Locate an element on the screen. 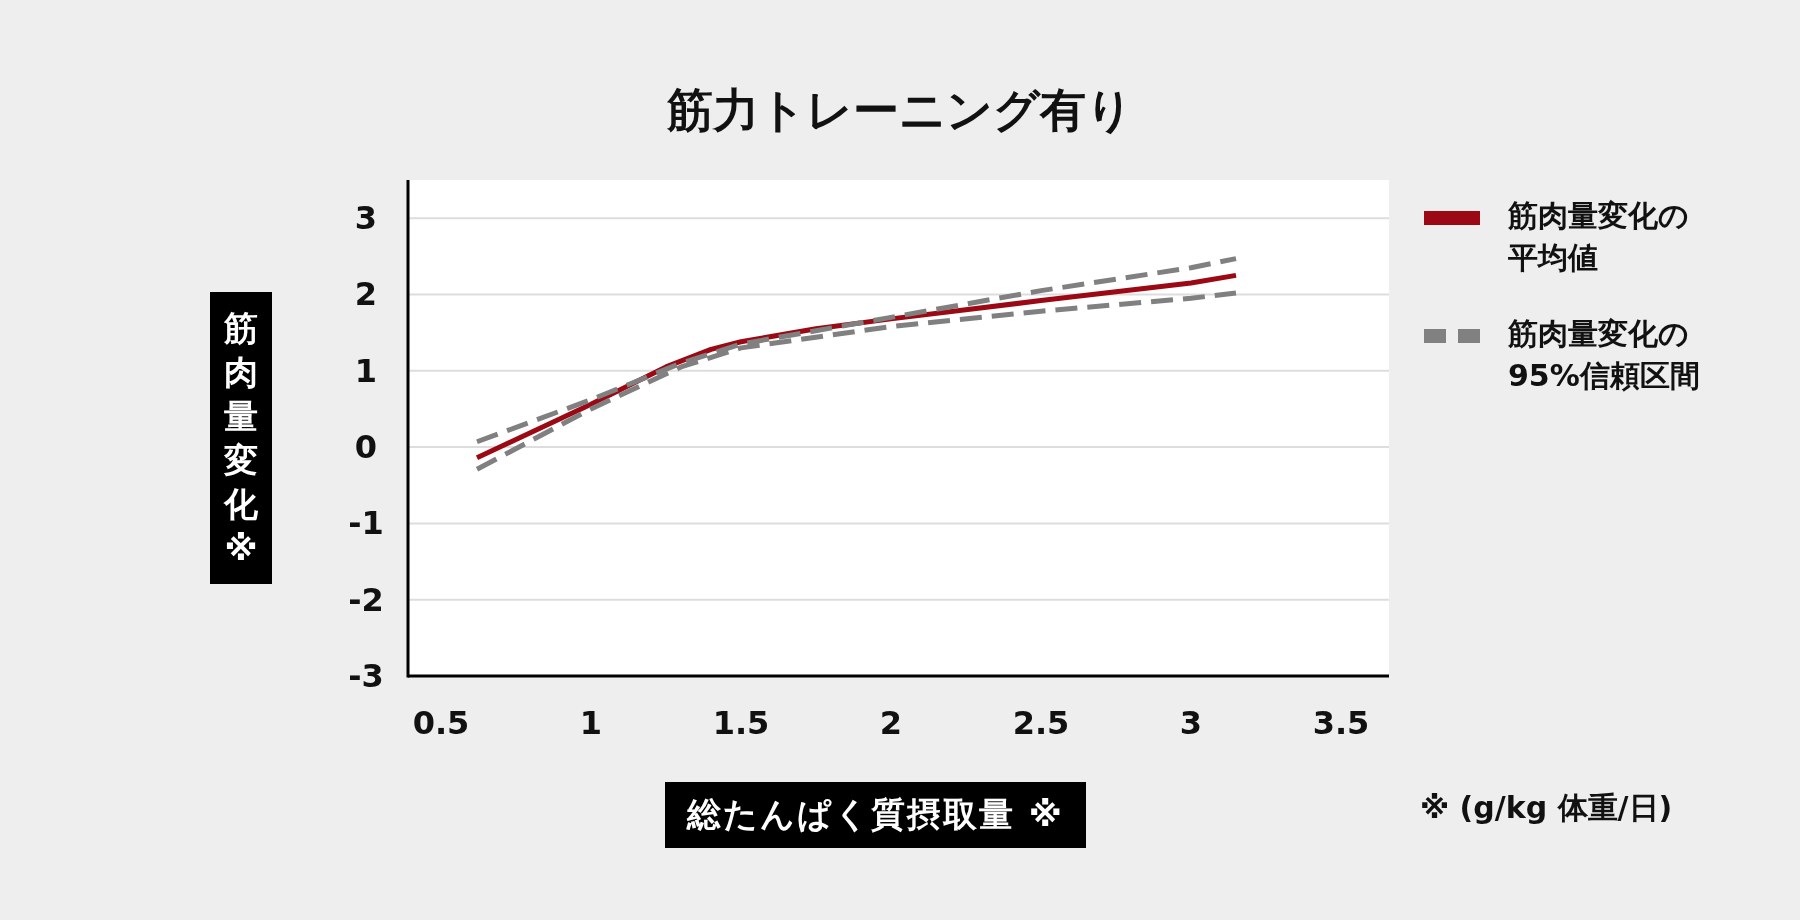  x-tick-label: 0.5 is located at coordinates (441, 723).